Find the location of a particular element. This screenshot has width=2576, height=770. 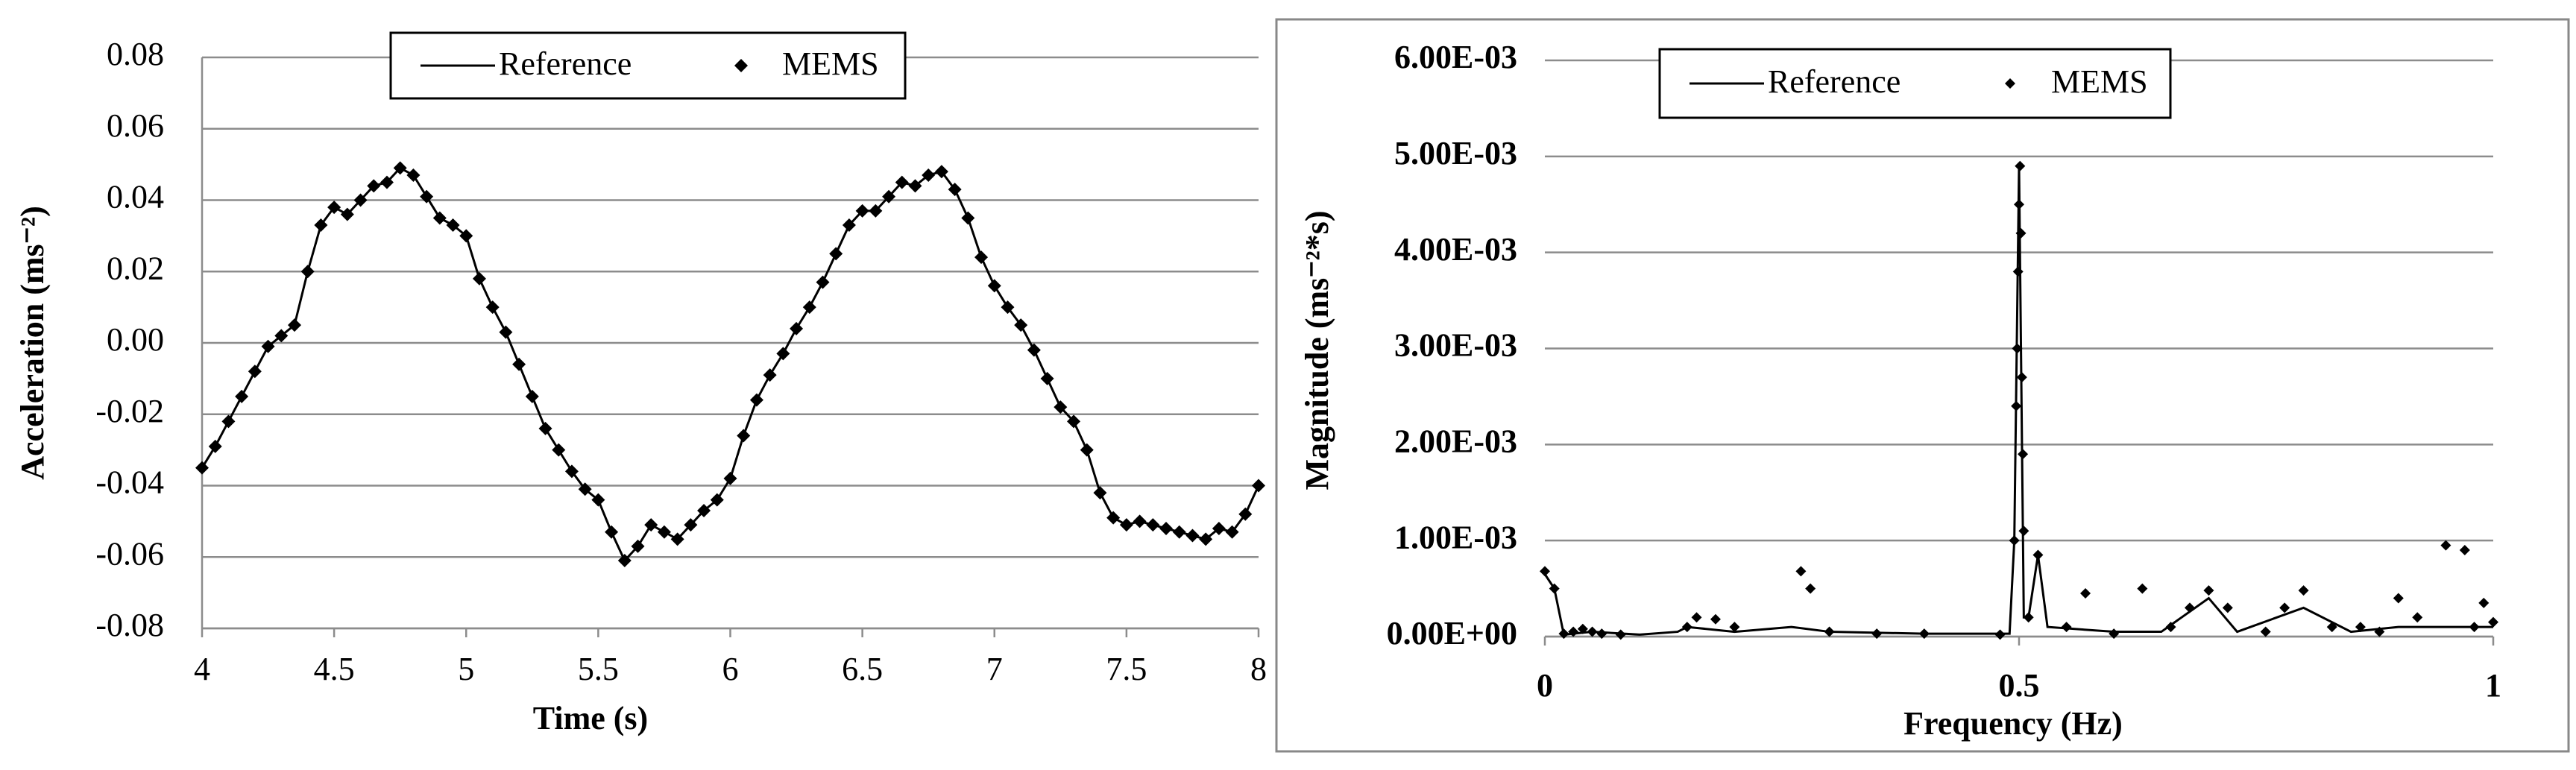

y-tick-label: 1.00E-03 is located at coordinates (1455, 537).